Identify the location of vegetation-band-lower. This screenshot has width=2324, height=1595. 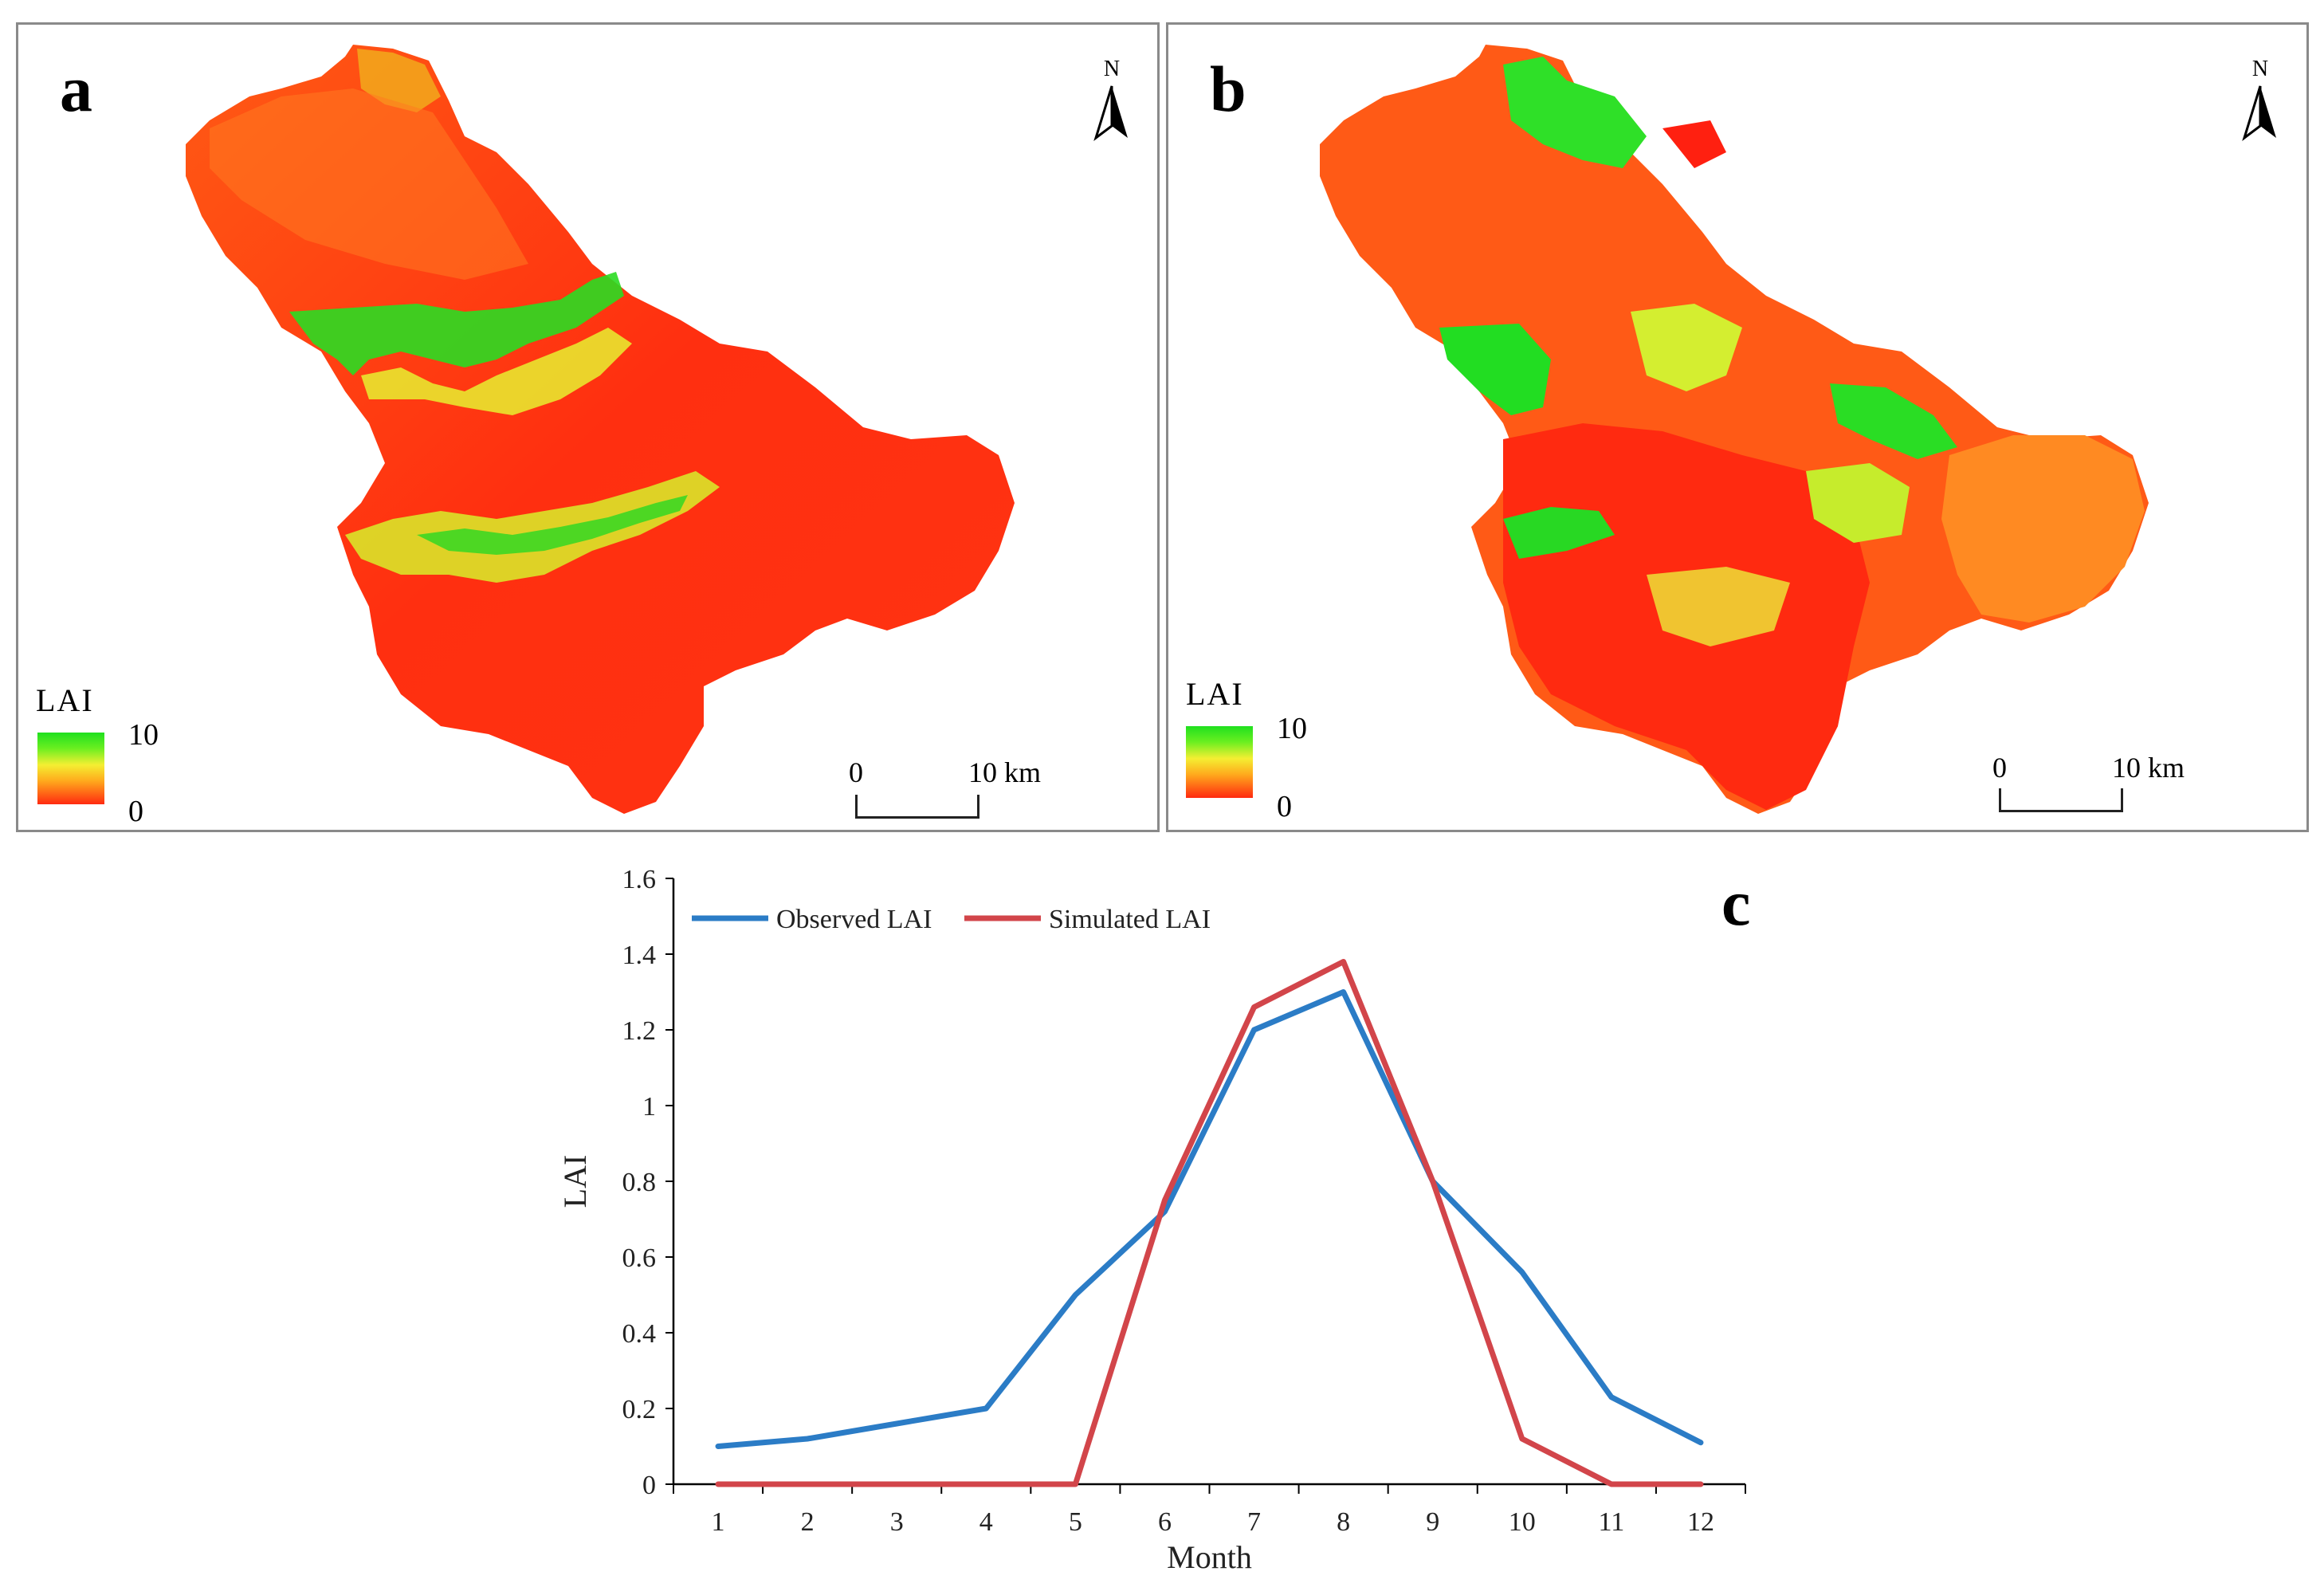
(532, 527).